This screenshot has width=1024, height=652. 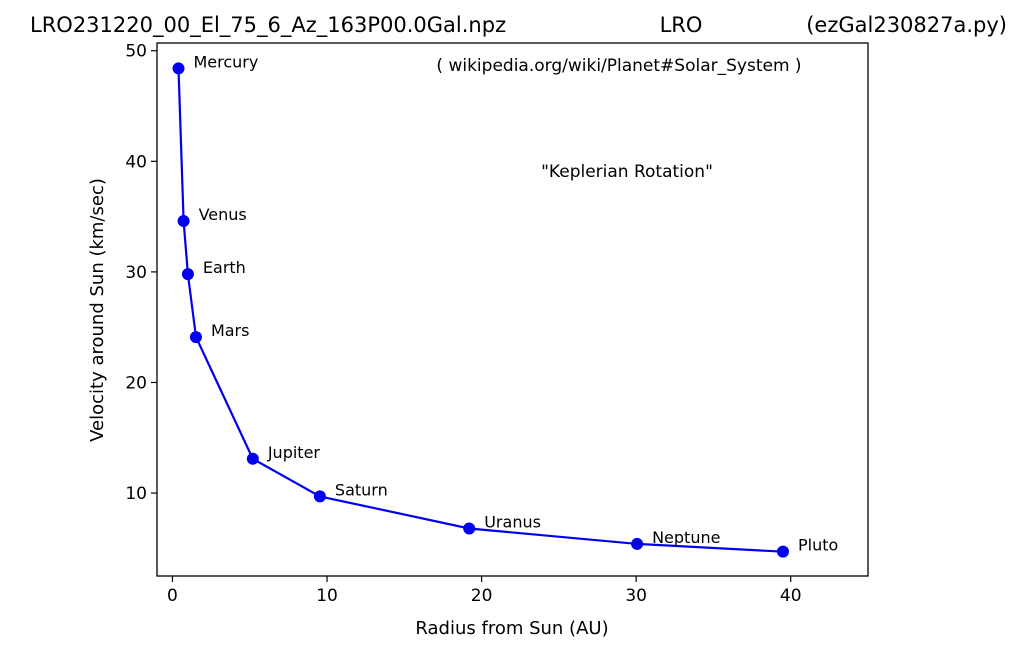 I want to click on x-tick-label-0: 0, so click(x=172, y=596).